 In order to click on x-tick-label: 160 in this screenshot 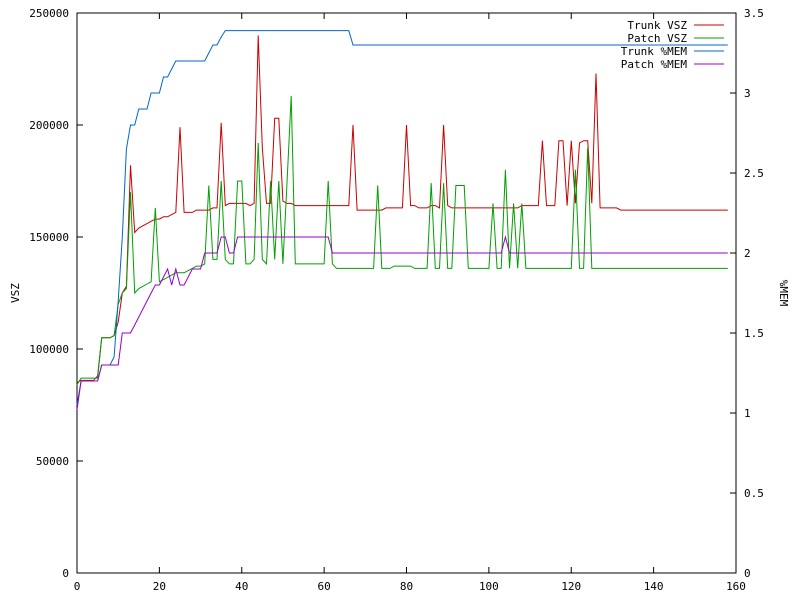, I will do `click(736, 586)`.